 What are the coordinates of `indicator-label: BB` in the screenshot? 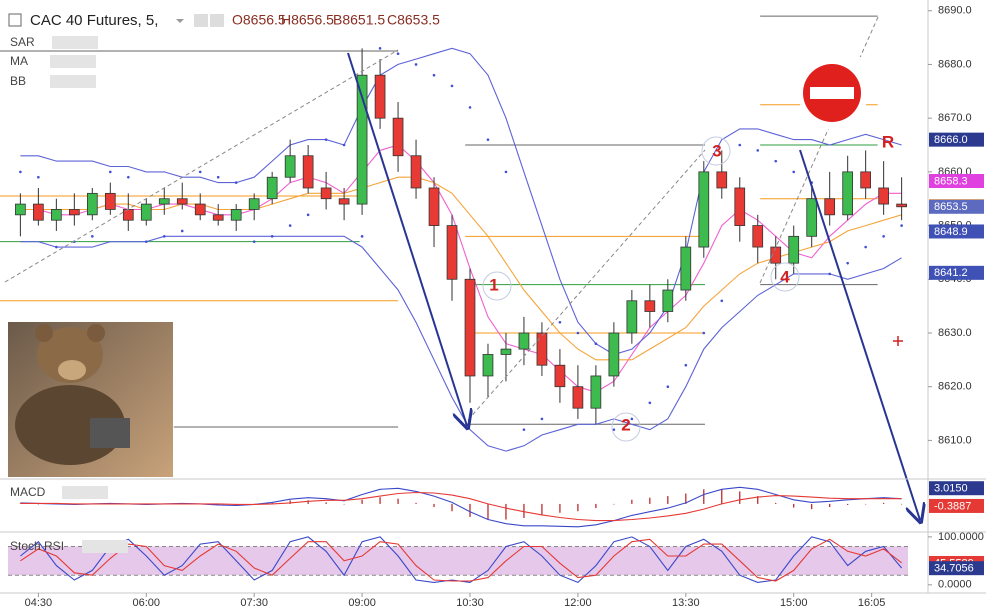 It's located at (18, 81).